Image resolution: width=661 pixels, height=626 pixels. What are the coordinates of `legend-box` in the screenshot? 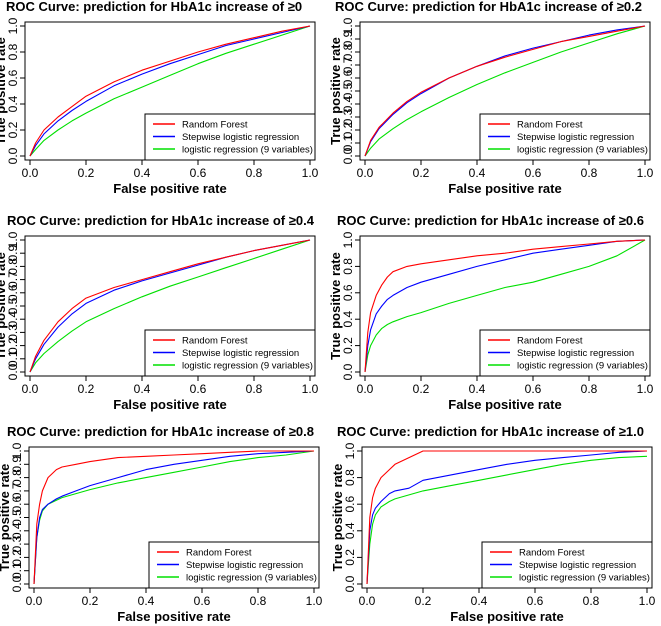 It's located at (565, 137).